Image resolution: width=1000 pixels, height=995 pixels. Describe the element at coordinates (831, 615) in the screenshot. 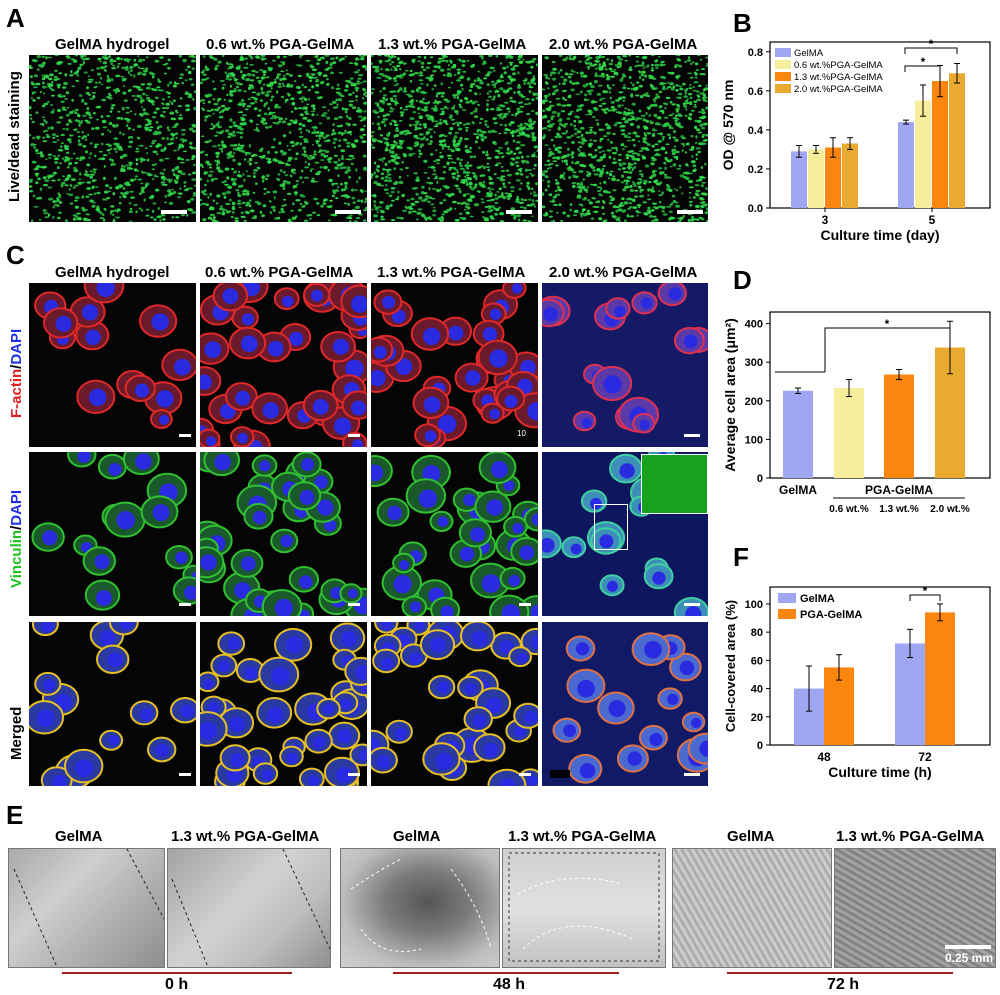

I see `chart-f-legend-label: PGA-GelMA` at that location.